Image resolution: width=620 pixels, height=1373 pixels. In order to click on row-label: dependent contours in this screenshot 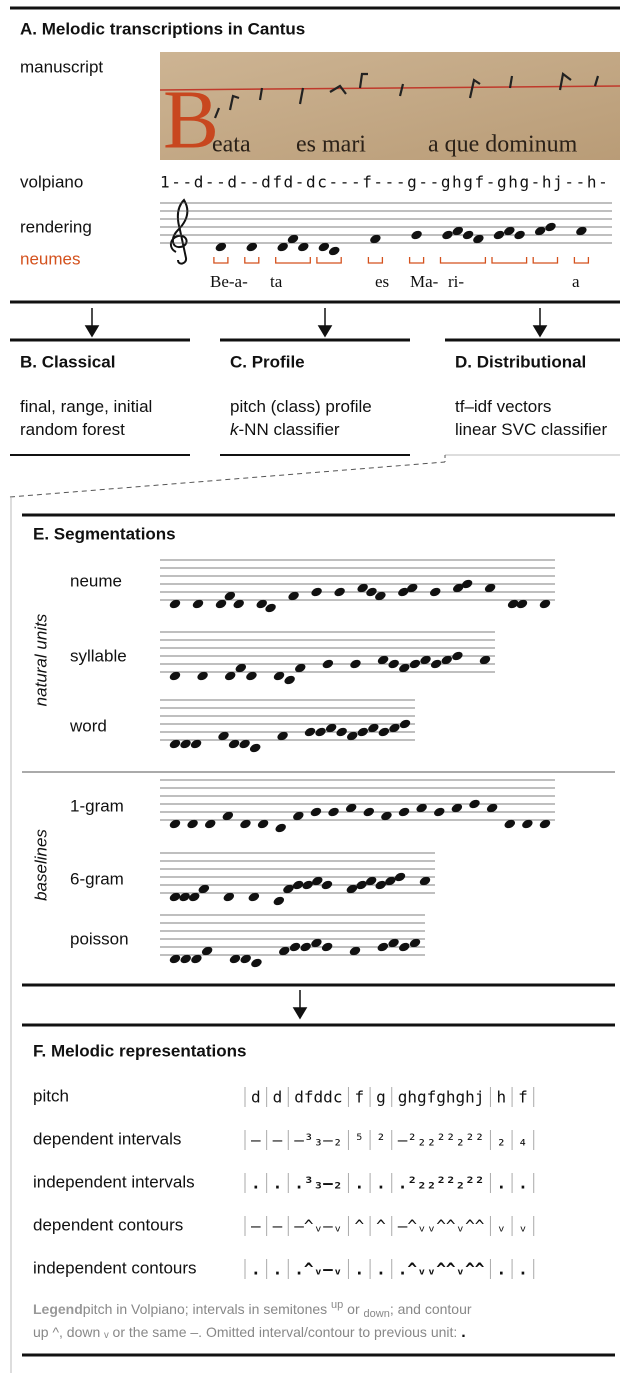, I will do `click(108, 1224)`.